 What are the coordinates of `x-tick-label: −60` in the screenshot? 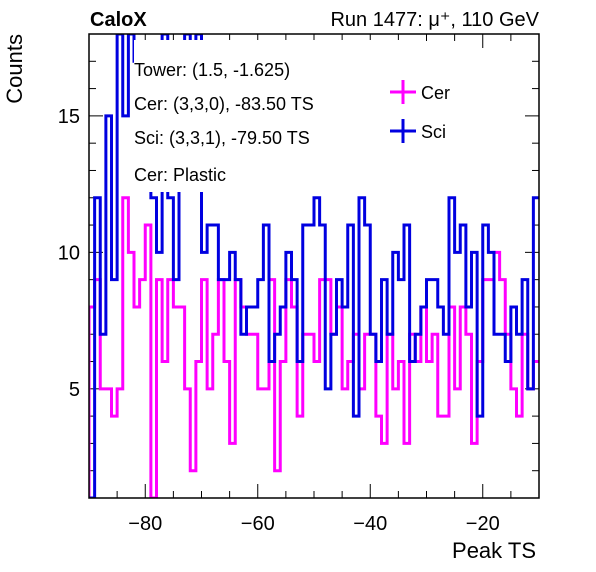 It's located at (258, 524).